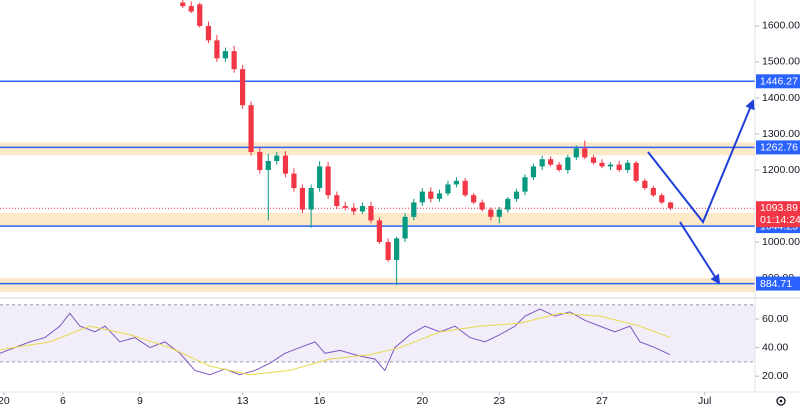  I want to click on rsi-y-tick-label: 20.00, so click(775, 376).